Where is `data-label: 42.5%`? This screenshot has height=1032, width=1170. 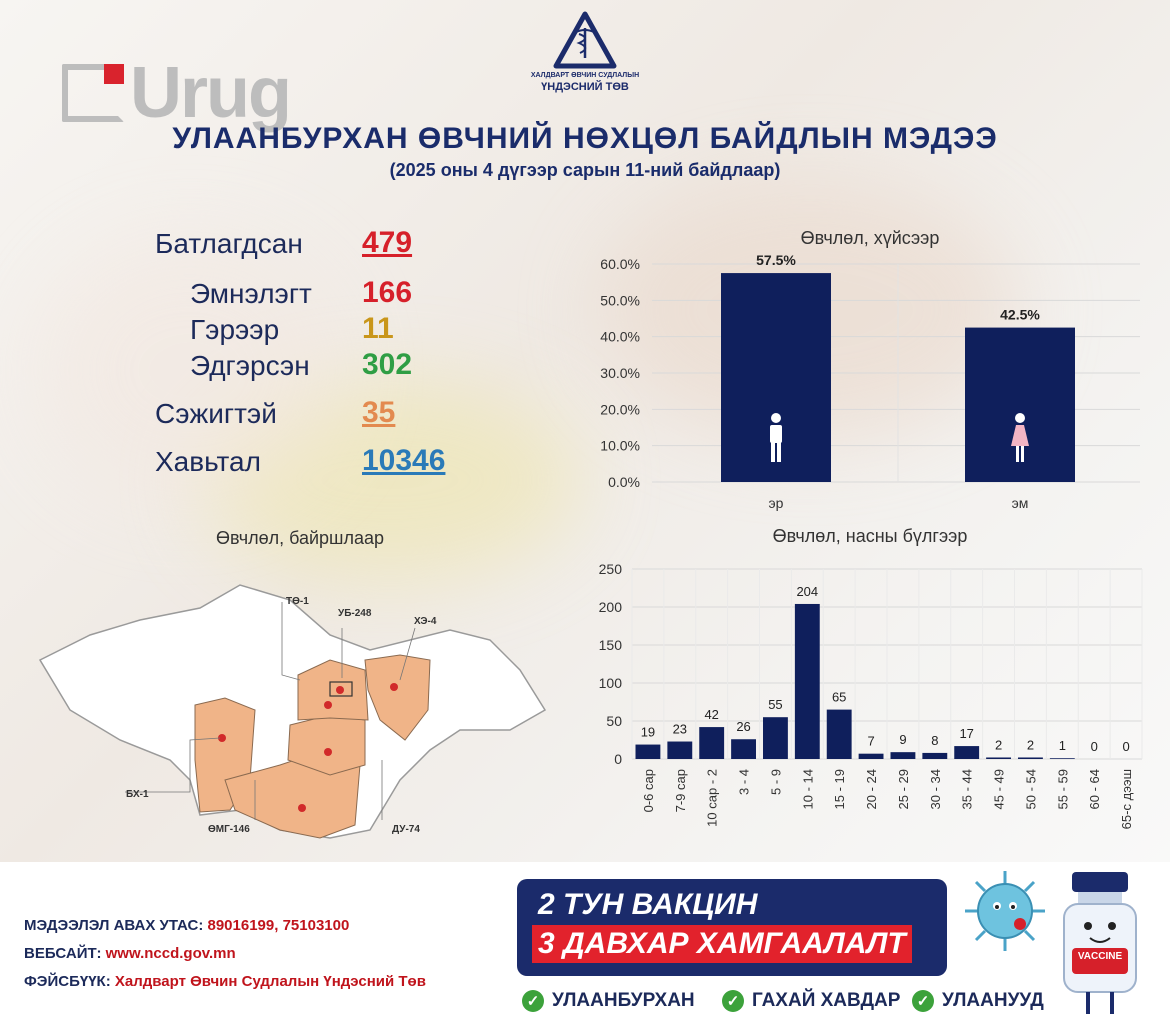
data-label: 42.5% is located at coordinates (1020, 315).